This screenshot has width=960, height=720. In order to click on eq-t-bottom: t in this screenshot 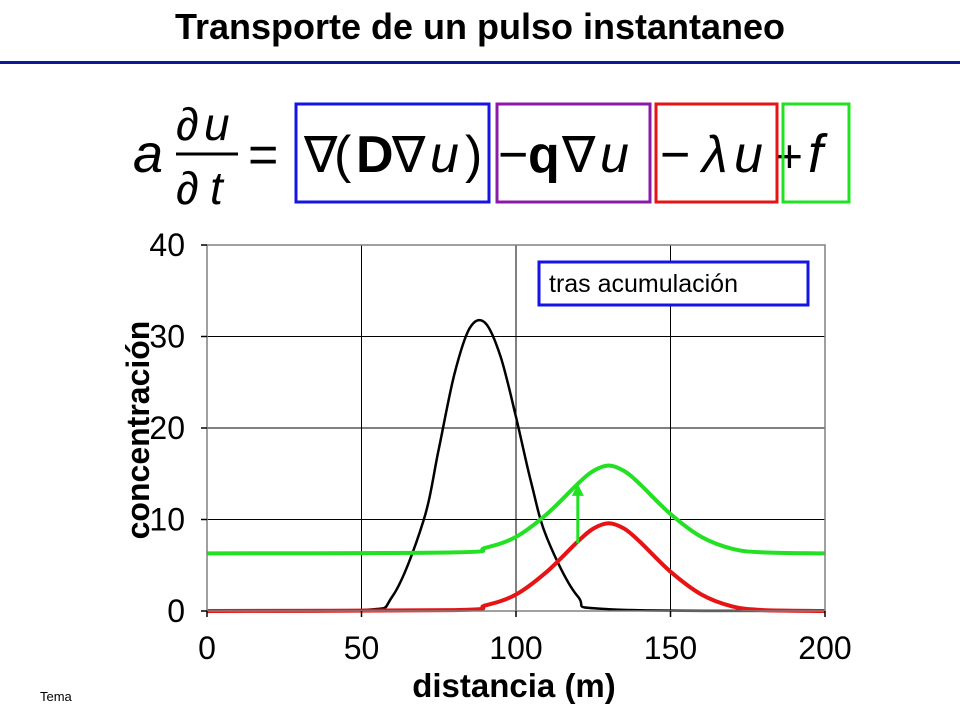, I will do `click(217, 188)`.